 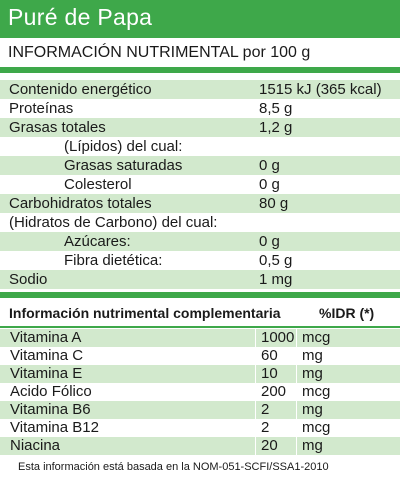 What do you see at coordinates (200, 127) in the screenshot?
I see `nutrition-row-total-fat: Grasas totales 1,2 g` at bounding box center [200, 127].